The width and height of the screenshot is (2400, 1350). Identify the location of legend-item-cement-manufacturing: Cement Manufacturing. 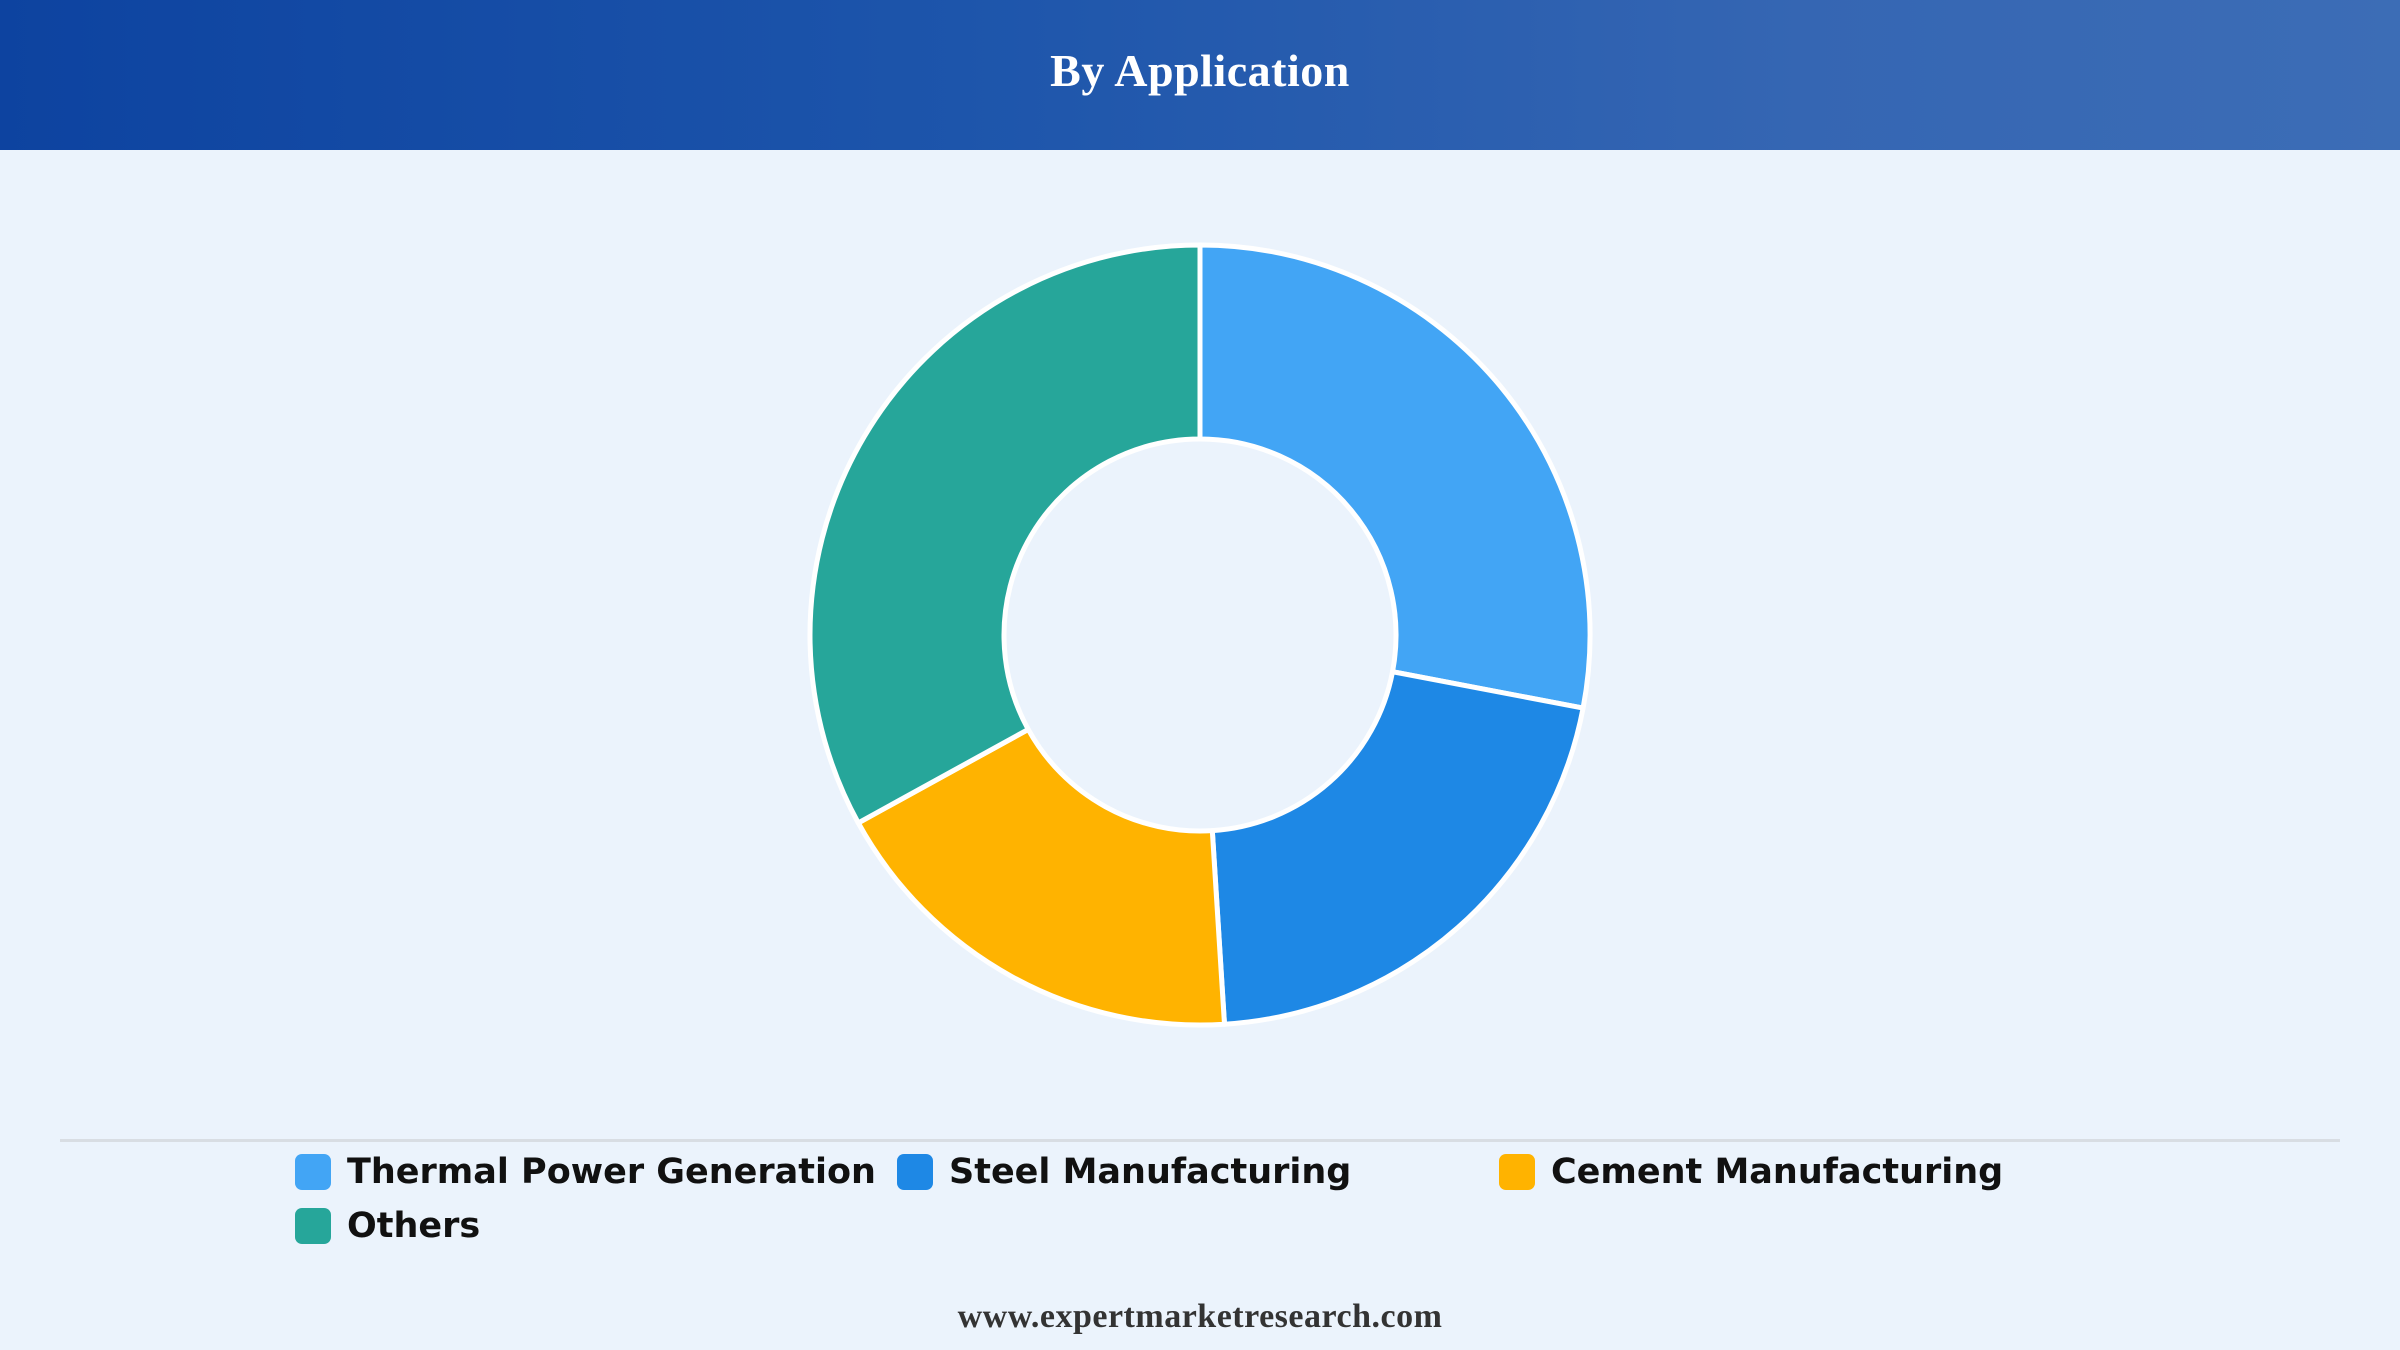
(1800, 1172).